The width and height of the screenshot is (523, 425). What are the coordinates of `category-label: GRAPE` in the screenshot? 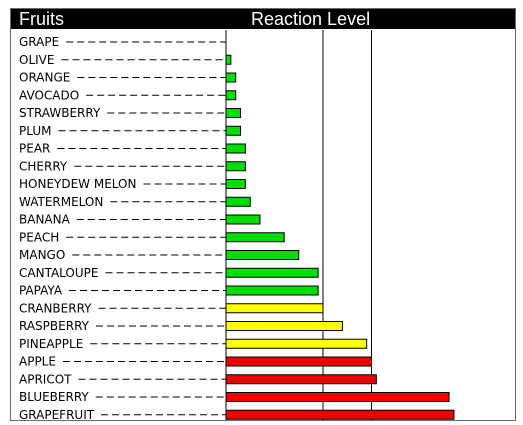 It's located at (39, 42).